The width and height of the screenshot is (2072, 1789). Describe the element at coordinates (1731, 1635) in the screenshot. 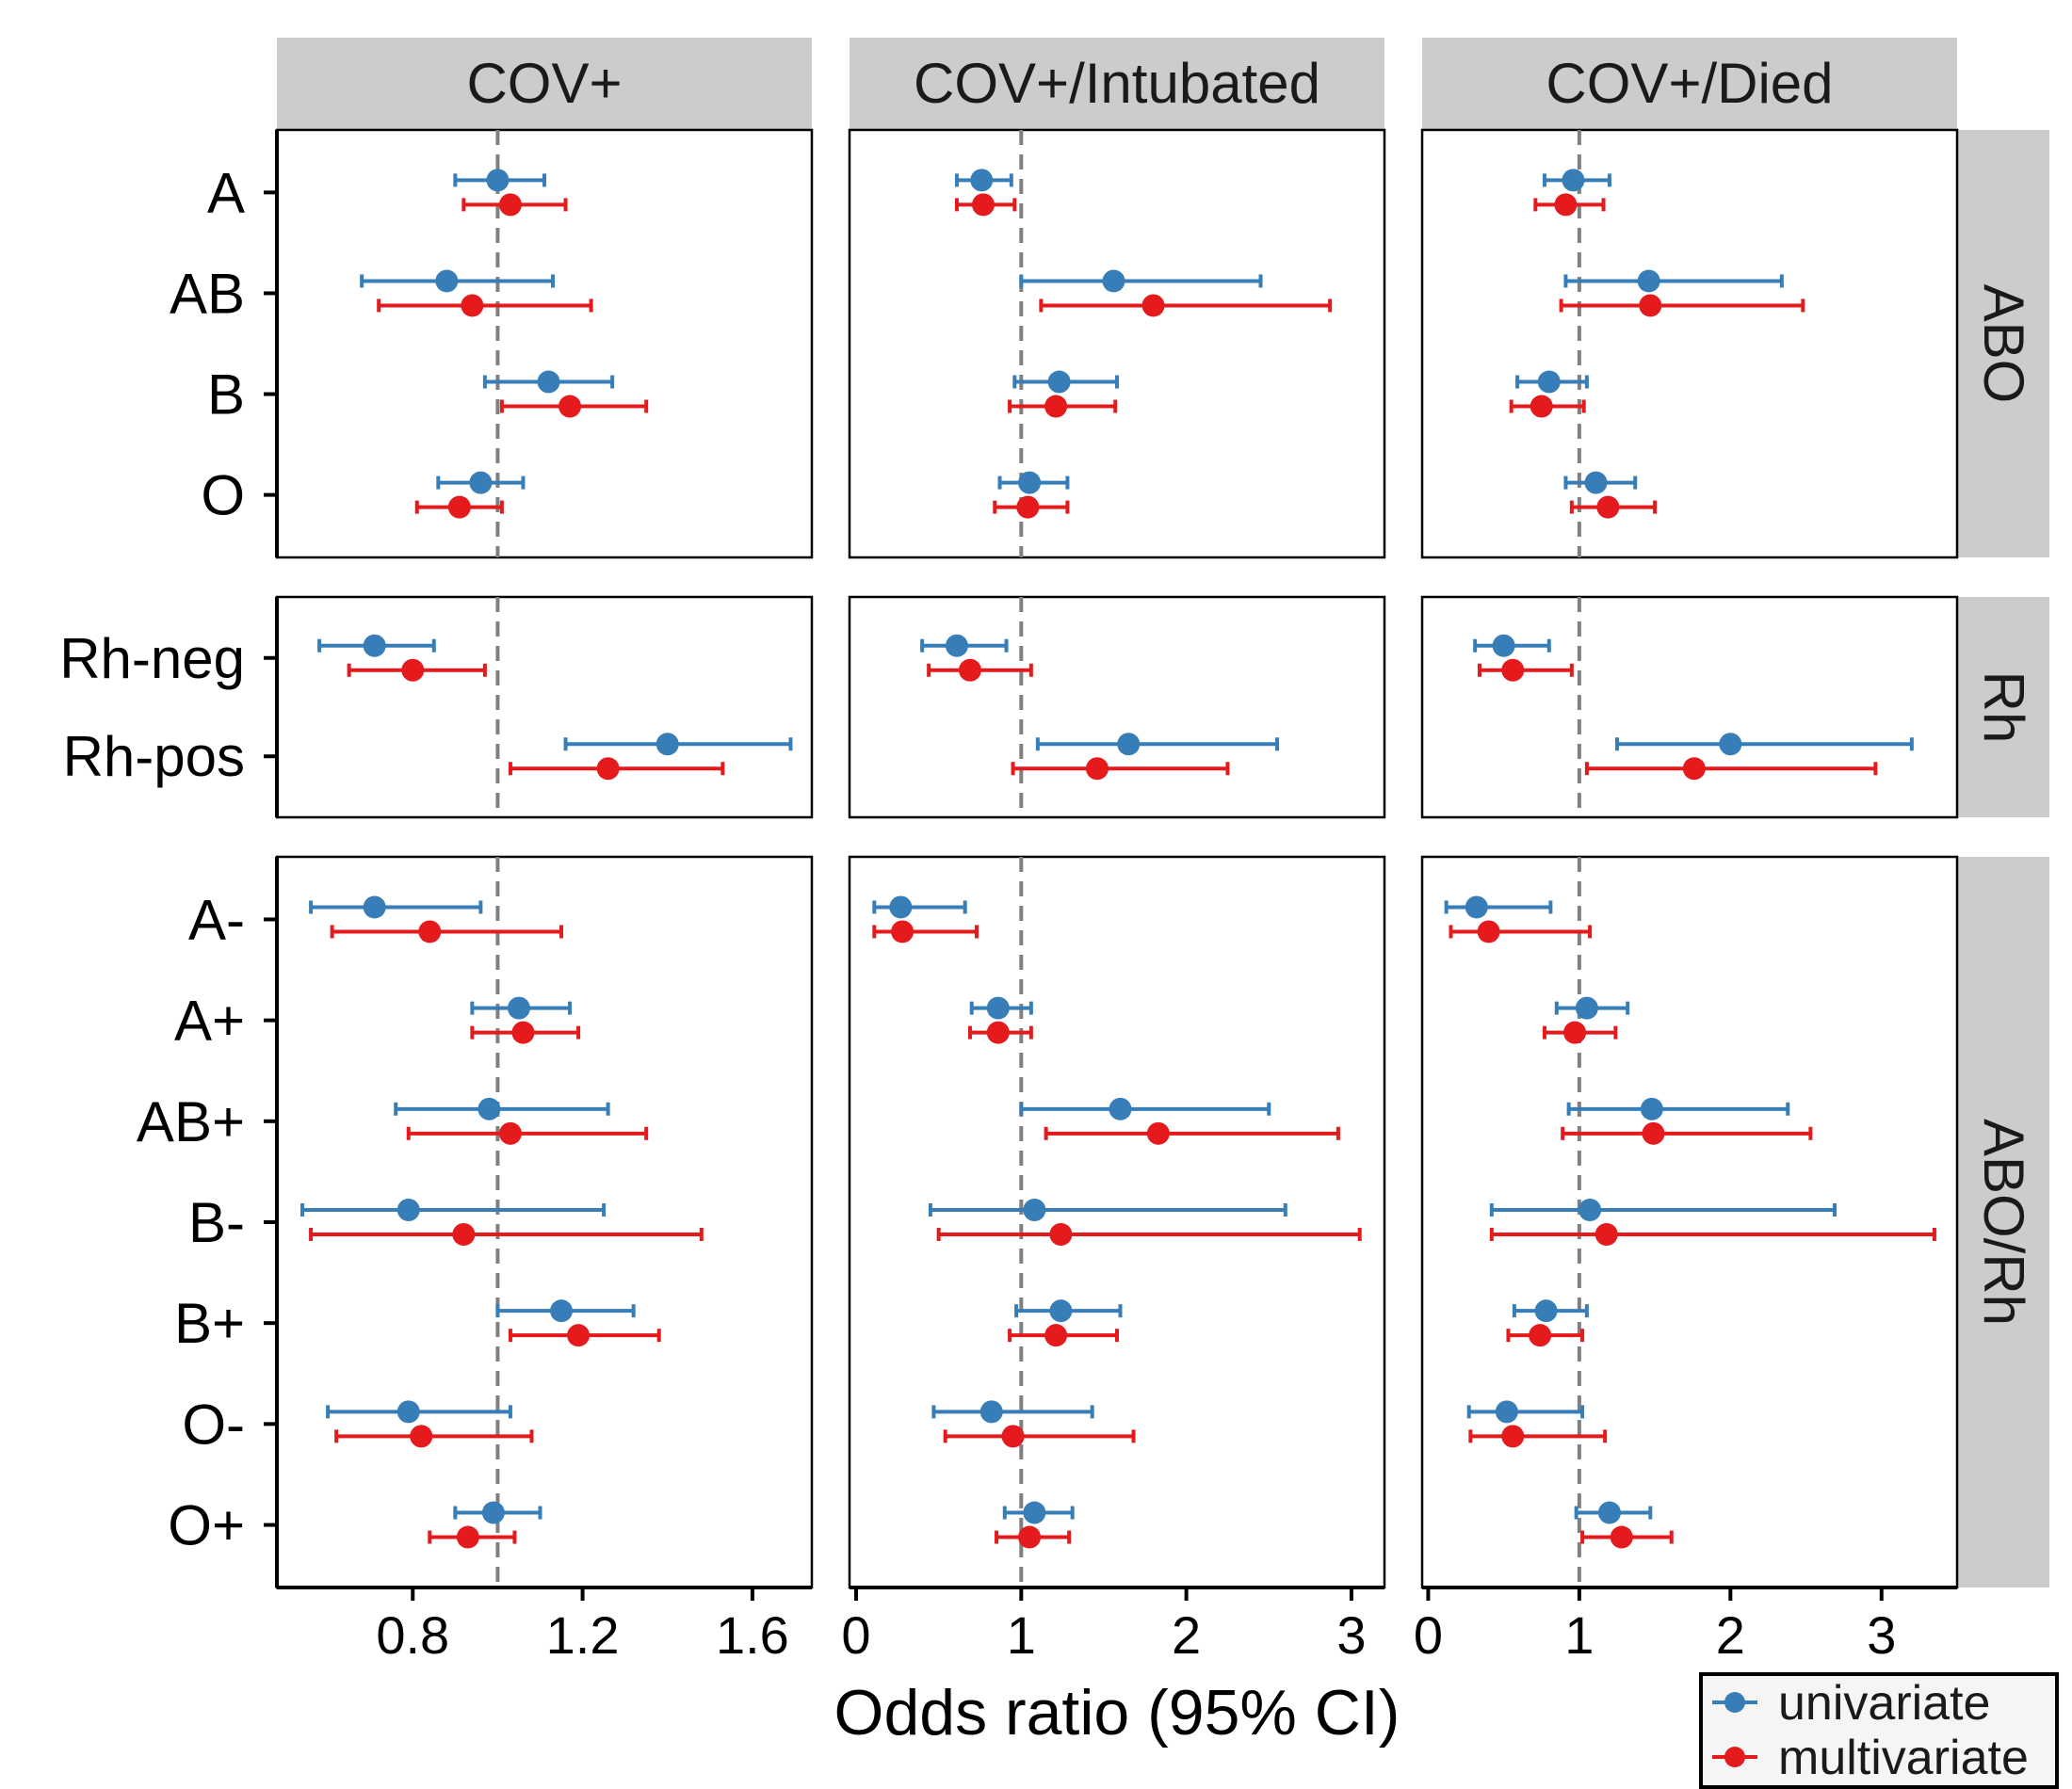

I see `x-tick-label: 2` at that location.